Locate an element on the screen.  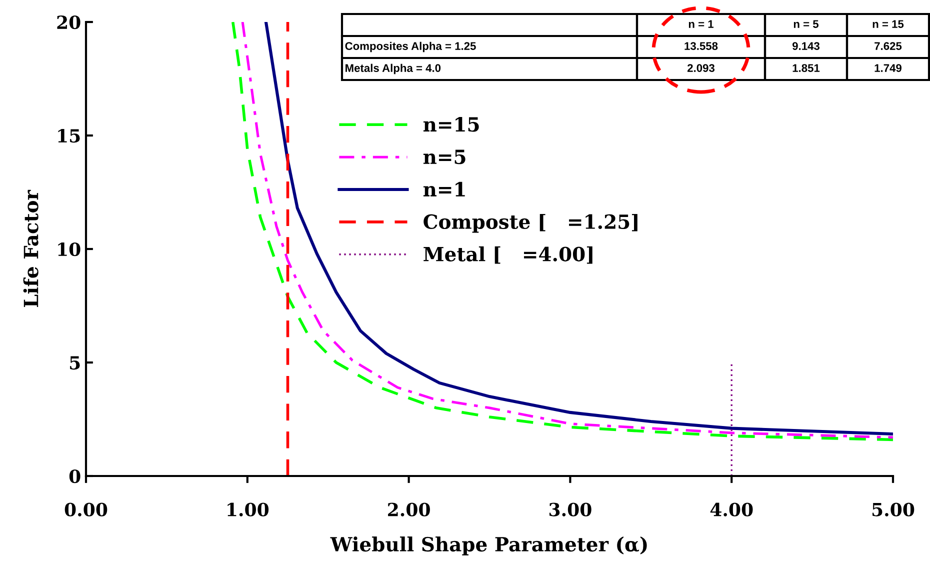
x-tick-label: 2.00 is located at coordinates (409, 509).